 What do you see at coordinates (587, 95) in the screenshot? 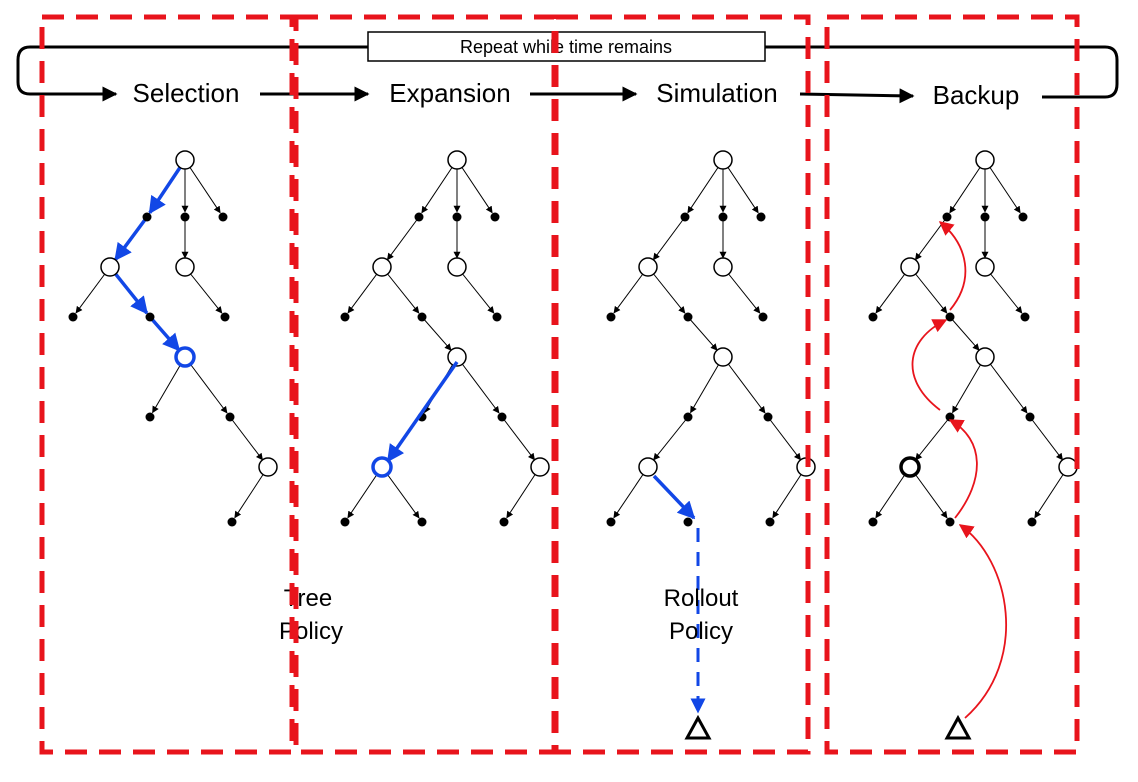
I see `stage-arrows` at bounding box center [587, 95].